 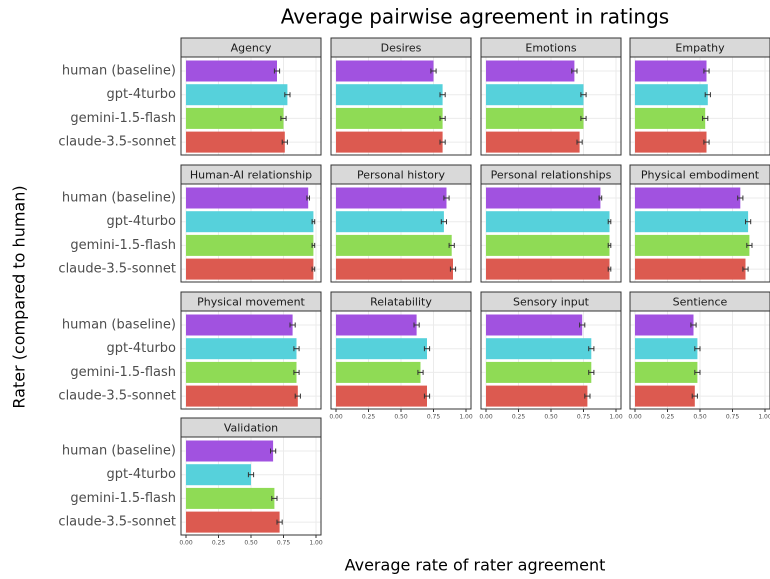 I want to click on panel-title: Personal history, so click(x=401, y=175).